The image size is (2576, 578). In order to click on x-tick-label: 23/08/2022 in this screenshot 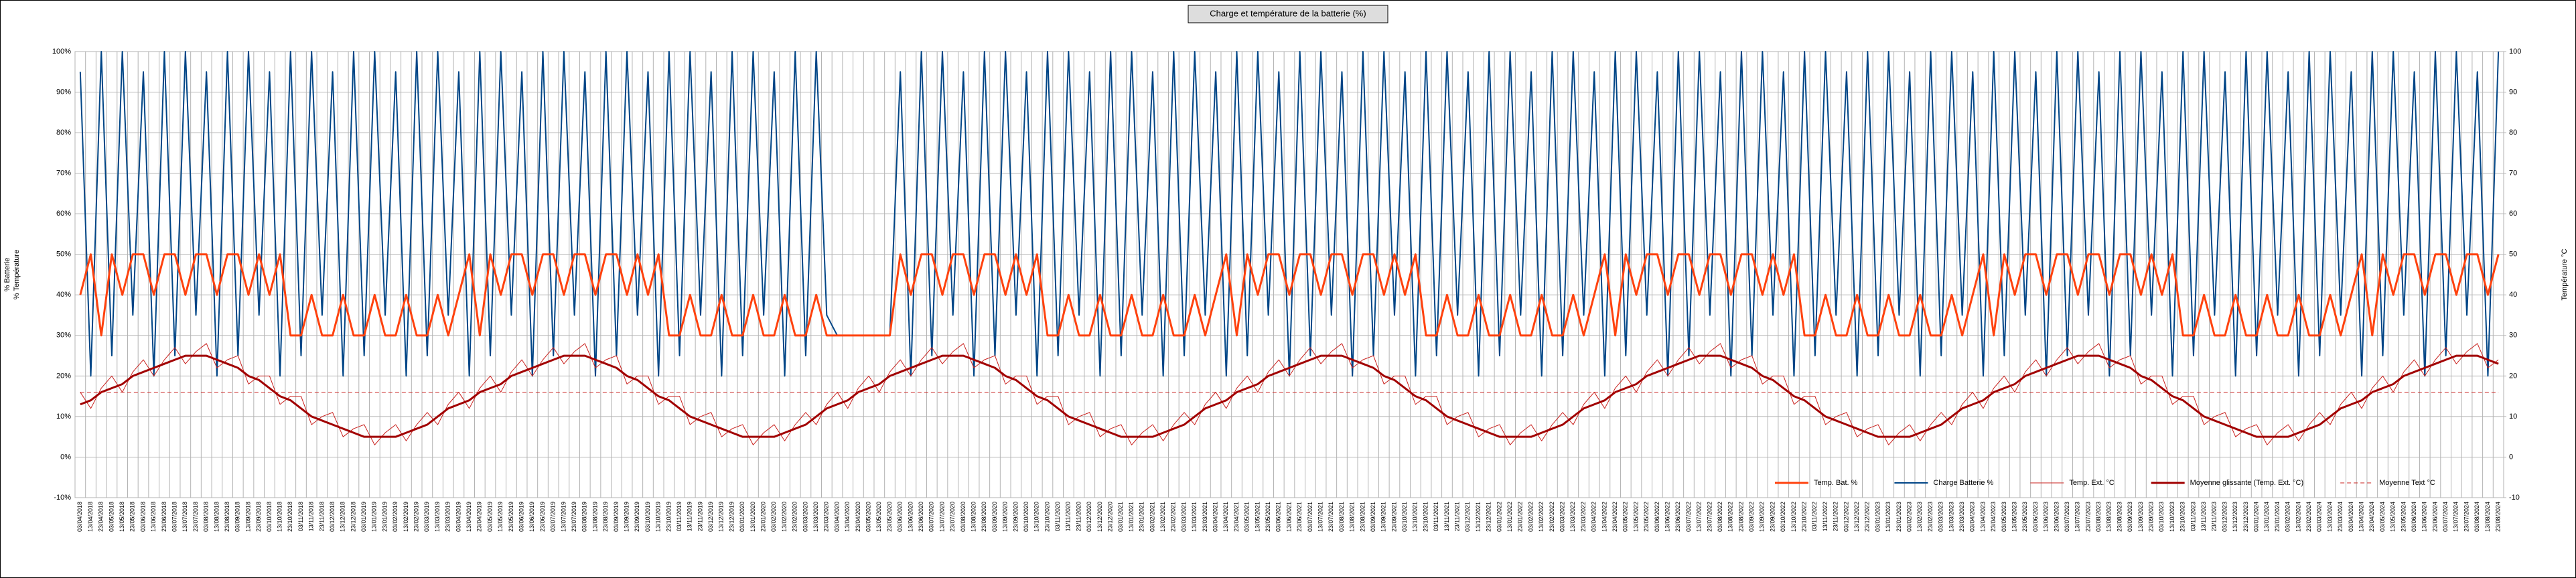, I will do `click(1740, 517)`.